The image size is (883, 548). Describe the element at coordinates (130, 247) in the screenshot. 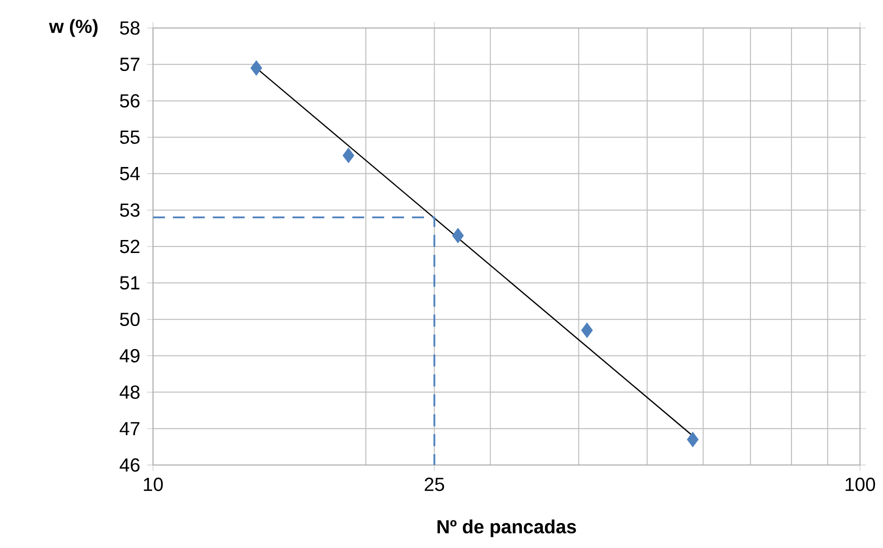

I see `y-tick-label: 52` at that location.